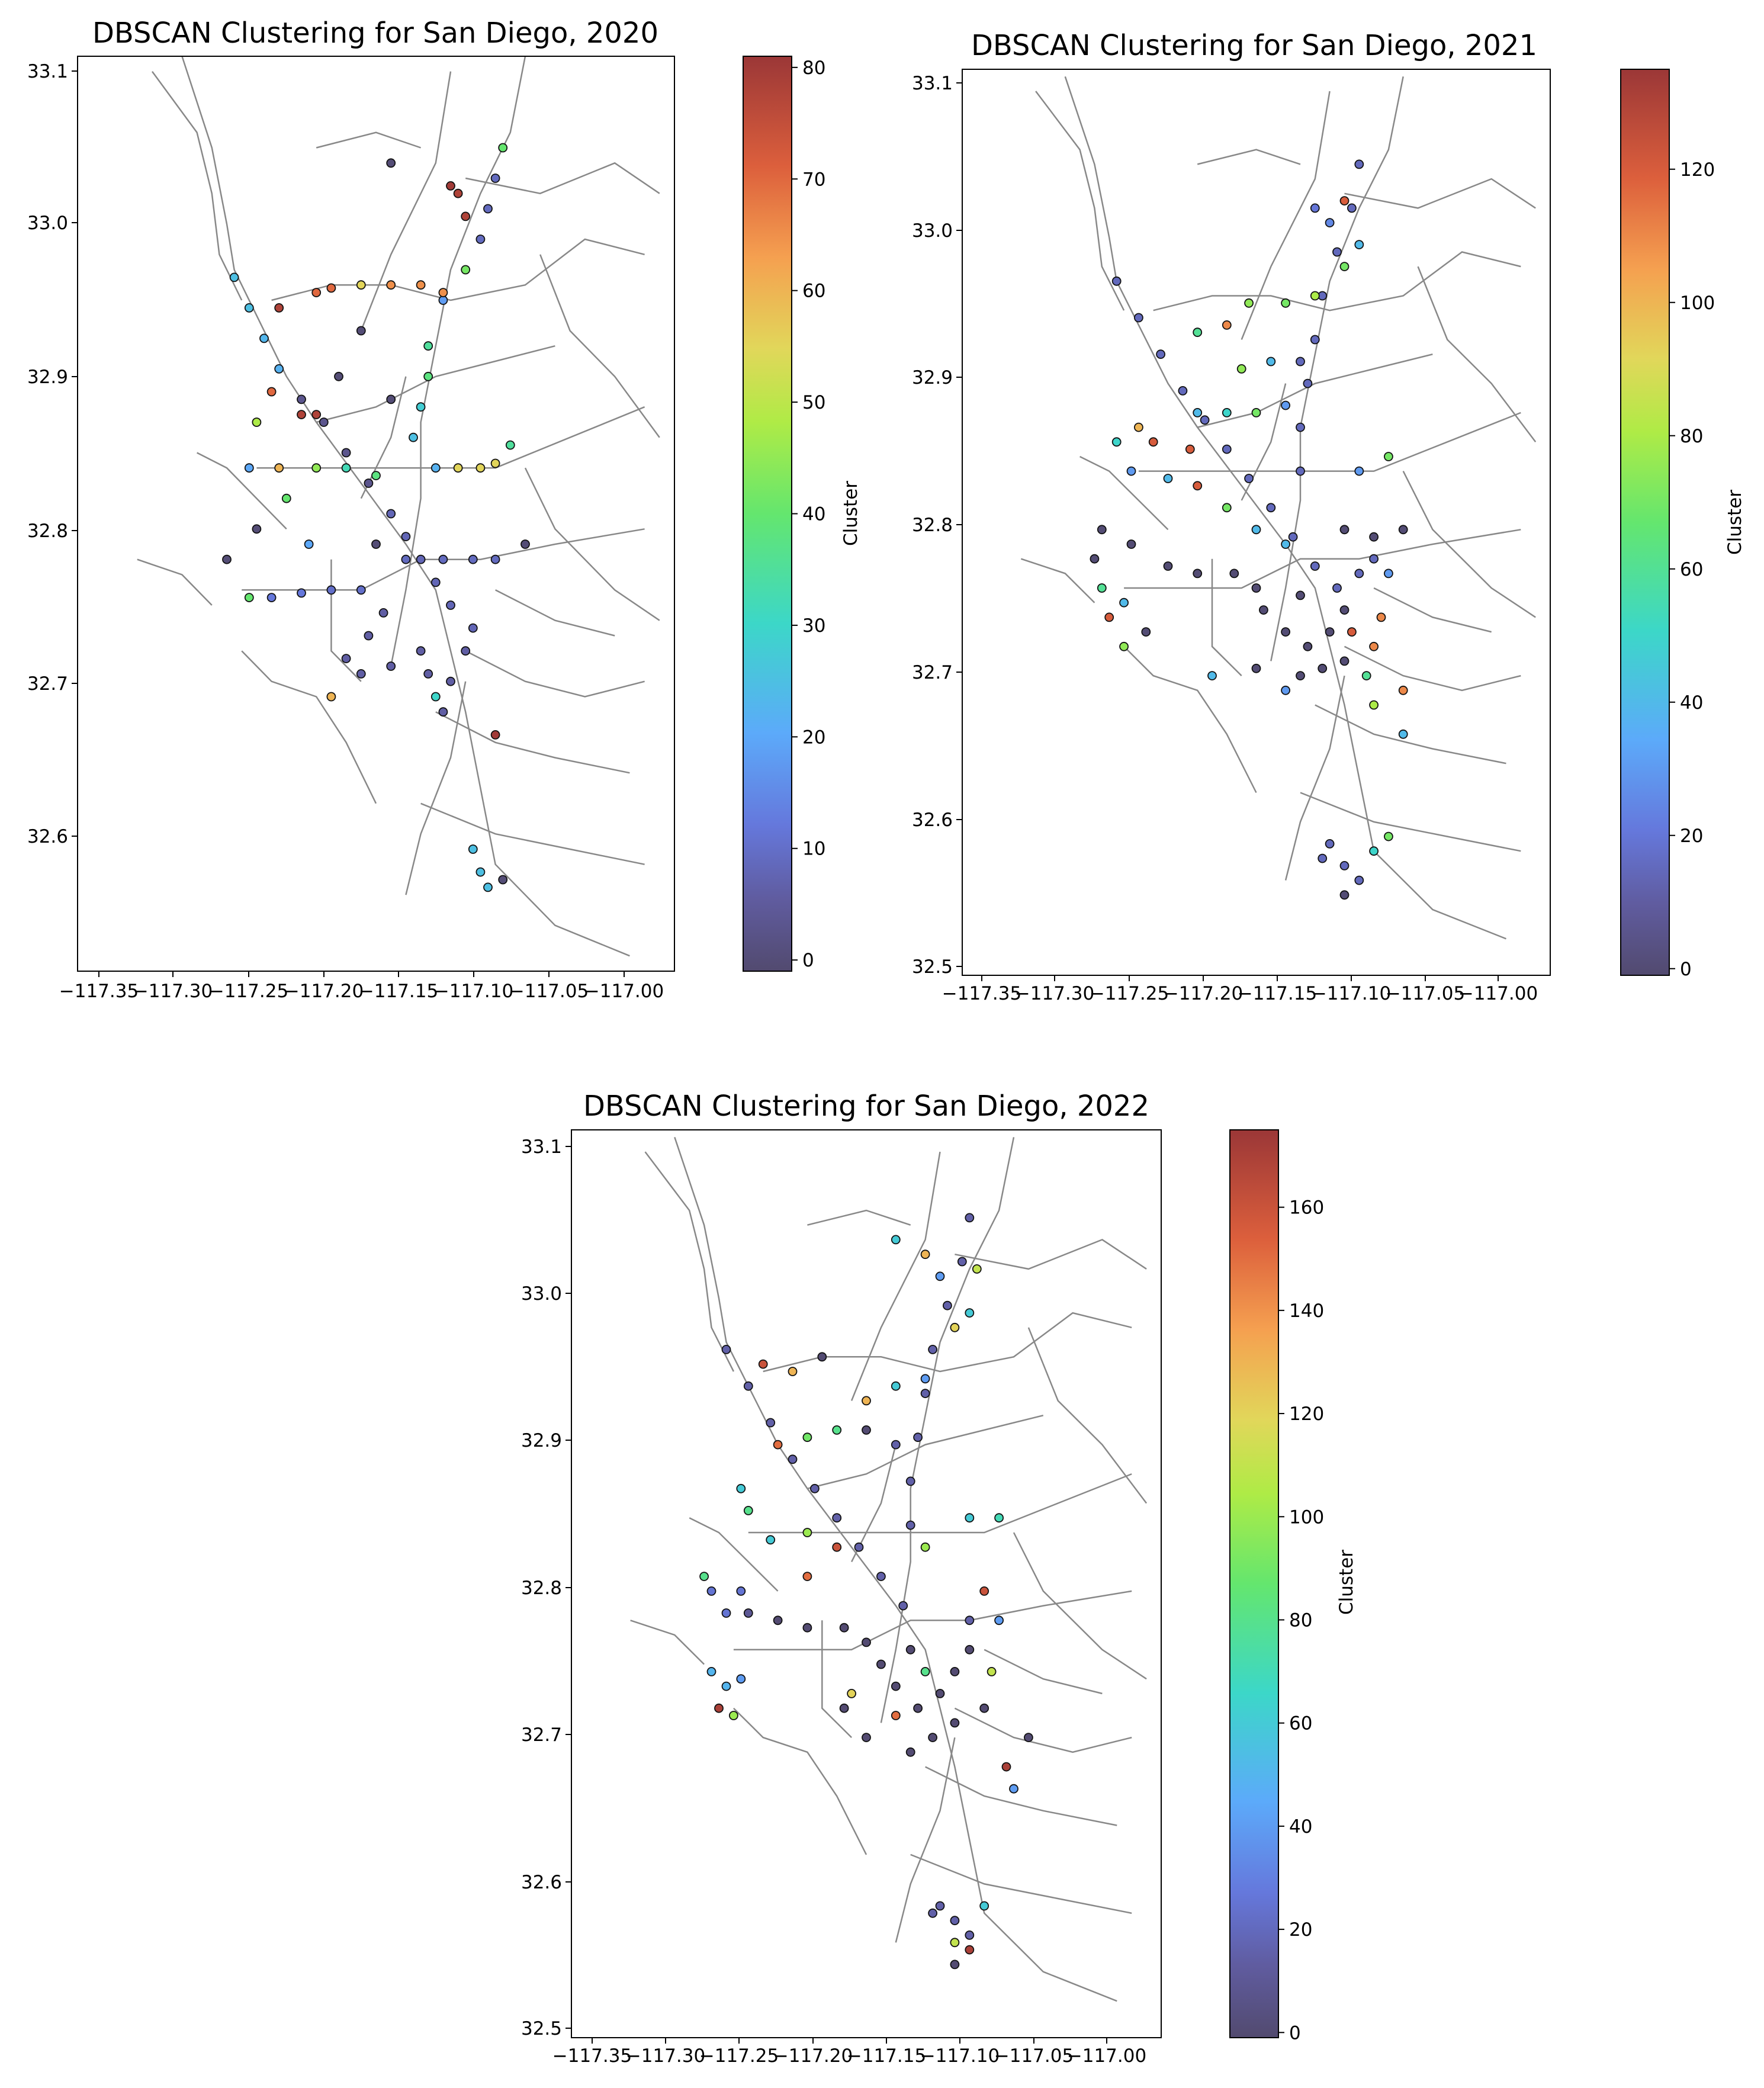 The height and width of the screenshot is (2088, 1764). What do you see at coordinates (813, 849) in the screenshot?
I see `colorbar-tick-label: 10` at bounding box center [813, 849].